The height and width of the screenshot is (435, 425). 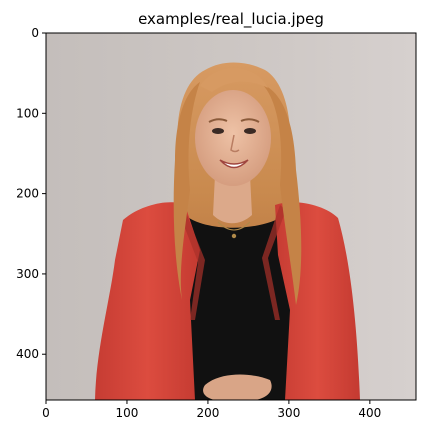 I want to click on x-tick-label: 200, so click(x=207, y=413).